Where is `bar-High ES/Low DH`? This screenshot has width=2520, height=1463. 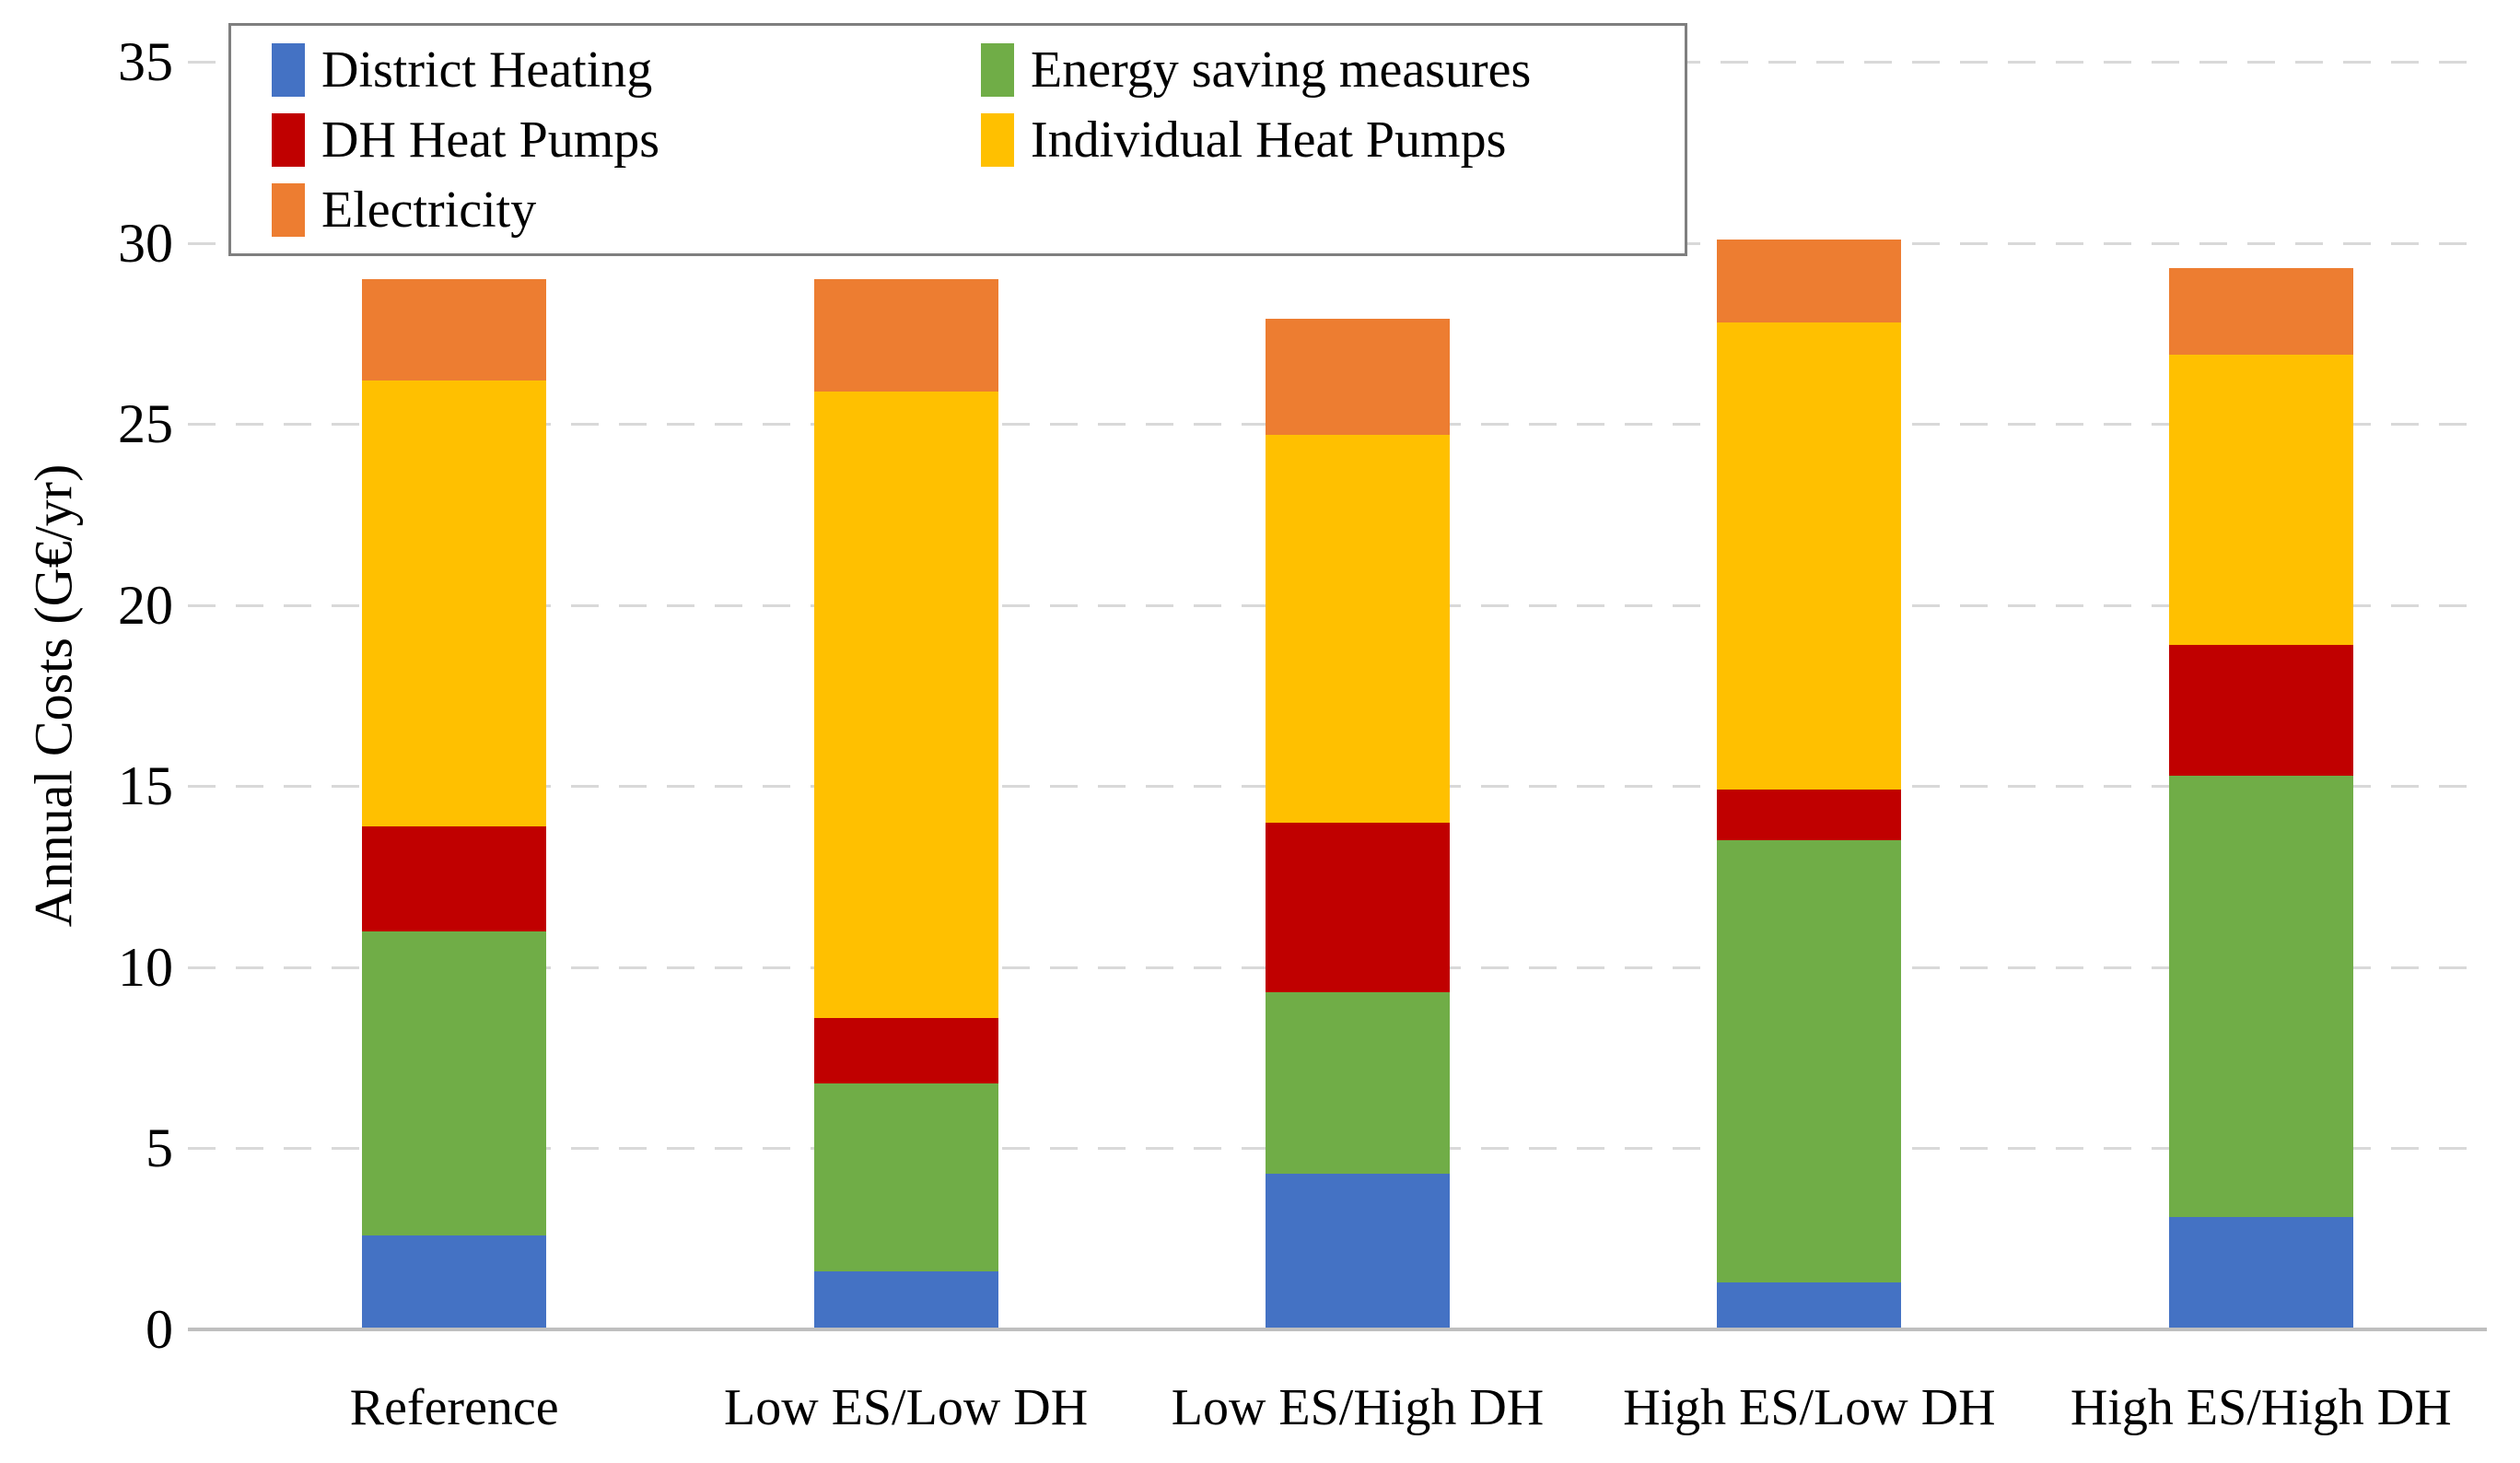
bar-High ES/Low DH is located at coordinates (1809, 784).